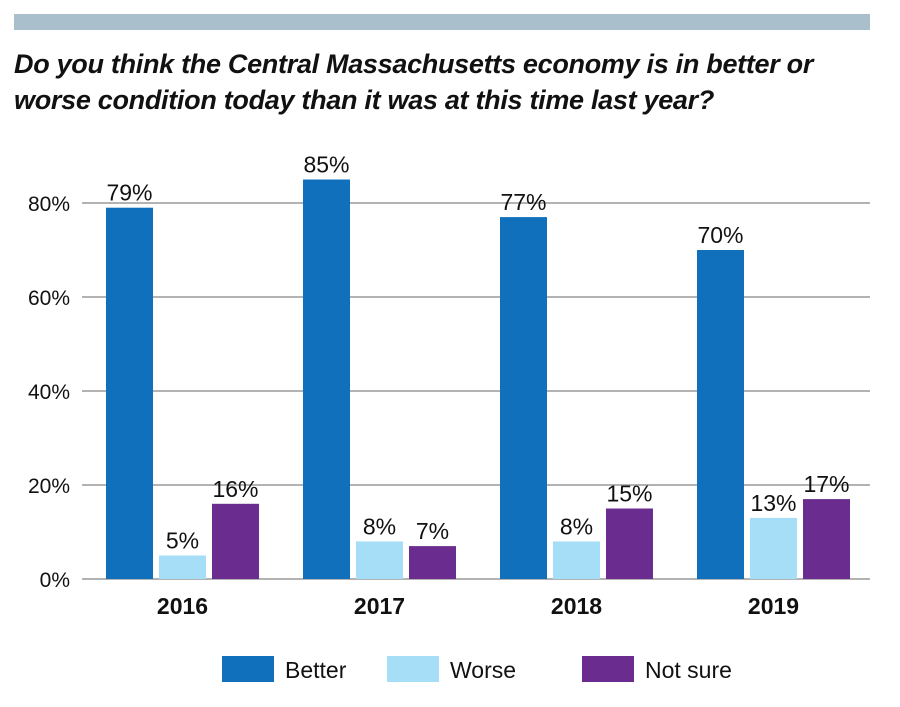  What do you see at coordinates (432, 562) in the screenshot?
I see `bar-not-sure-2017` at bounding box center [432, 562].